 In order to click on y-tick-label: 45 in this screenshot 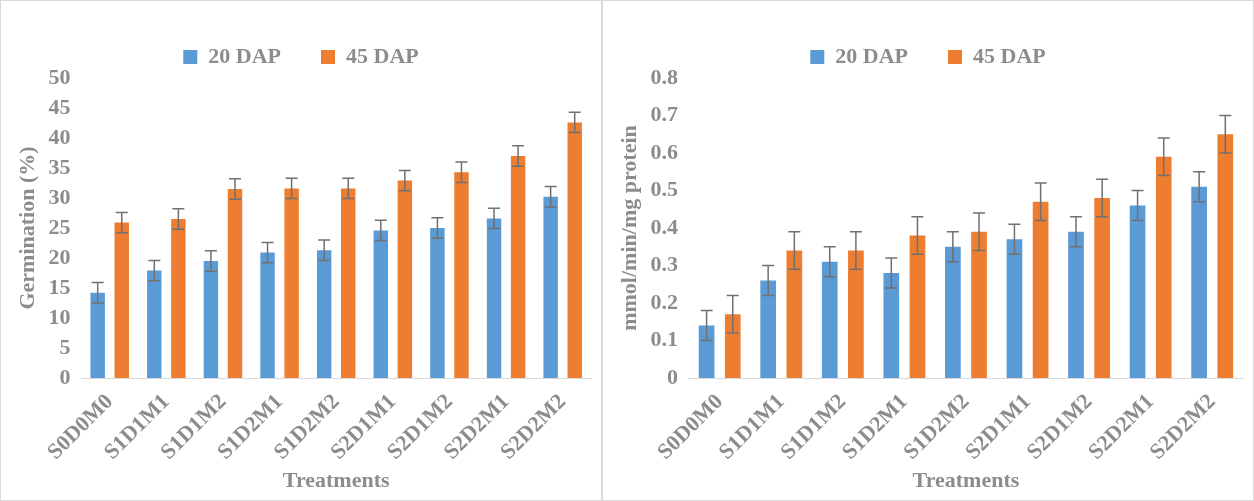, I will do `click(59, 106)`.